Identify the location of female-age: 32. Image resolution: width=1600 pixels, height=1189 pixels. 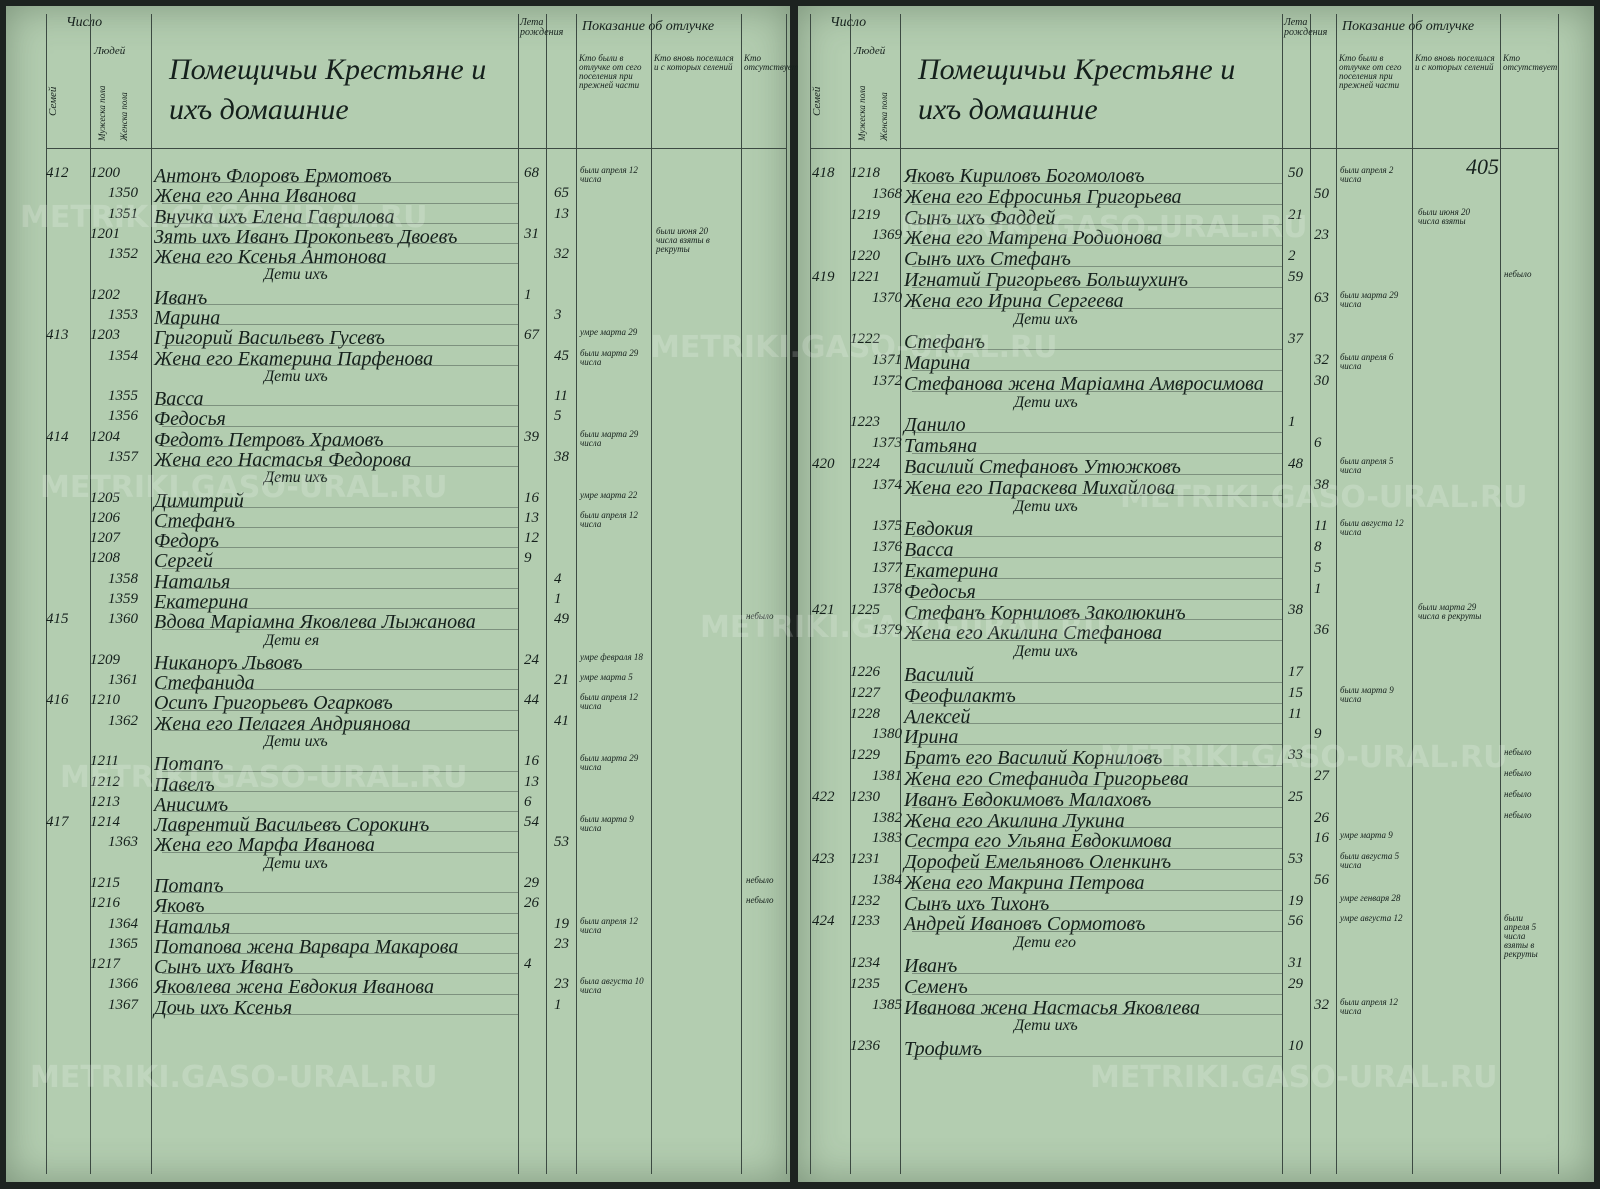
(561, 254).